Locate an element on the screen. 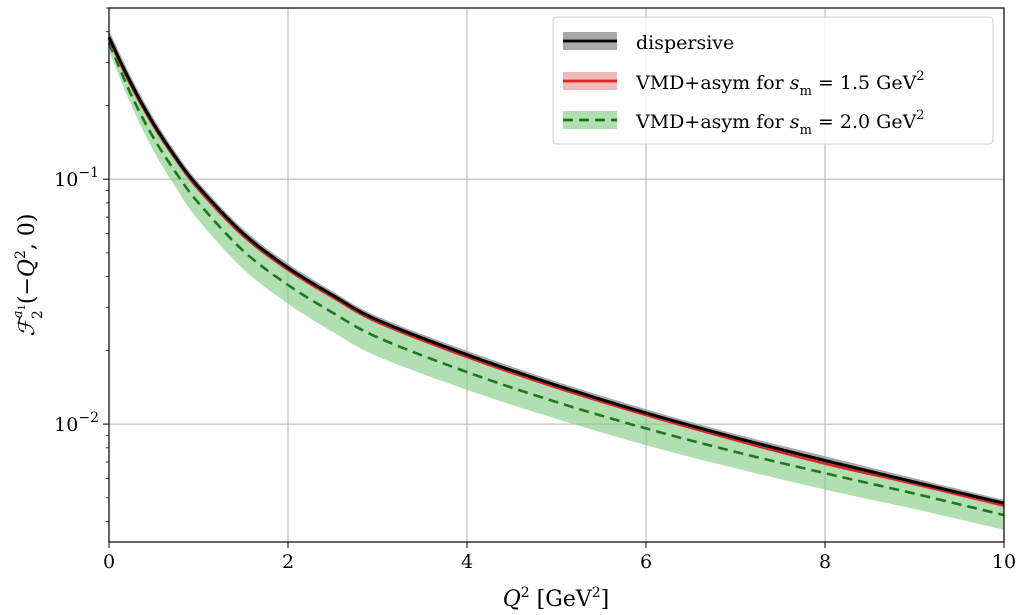 The width and height of the screenshot is (1019, 615). legend-box is located at coordinates (773, 80).